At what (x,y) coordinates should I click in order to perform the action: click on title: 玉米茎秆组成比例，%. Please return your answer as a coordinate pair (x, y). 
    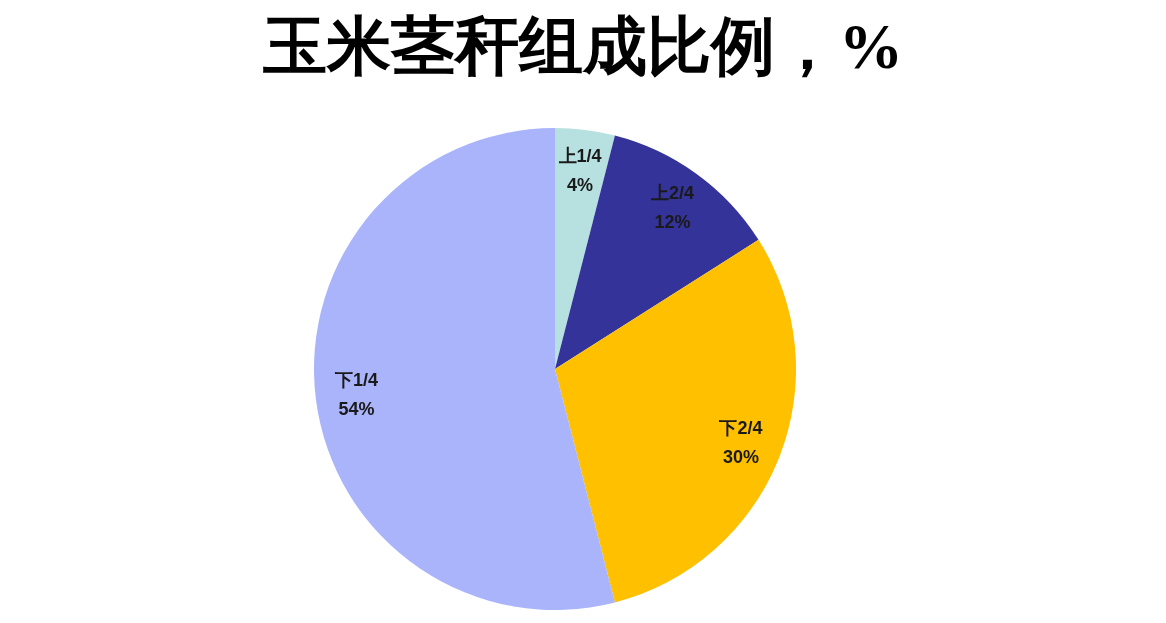
    Looking at the image, I should click on (583, 46).